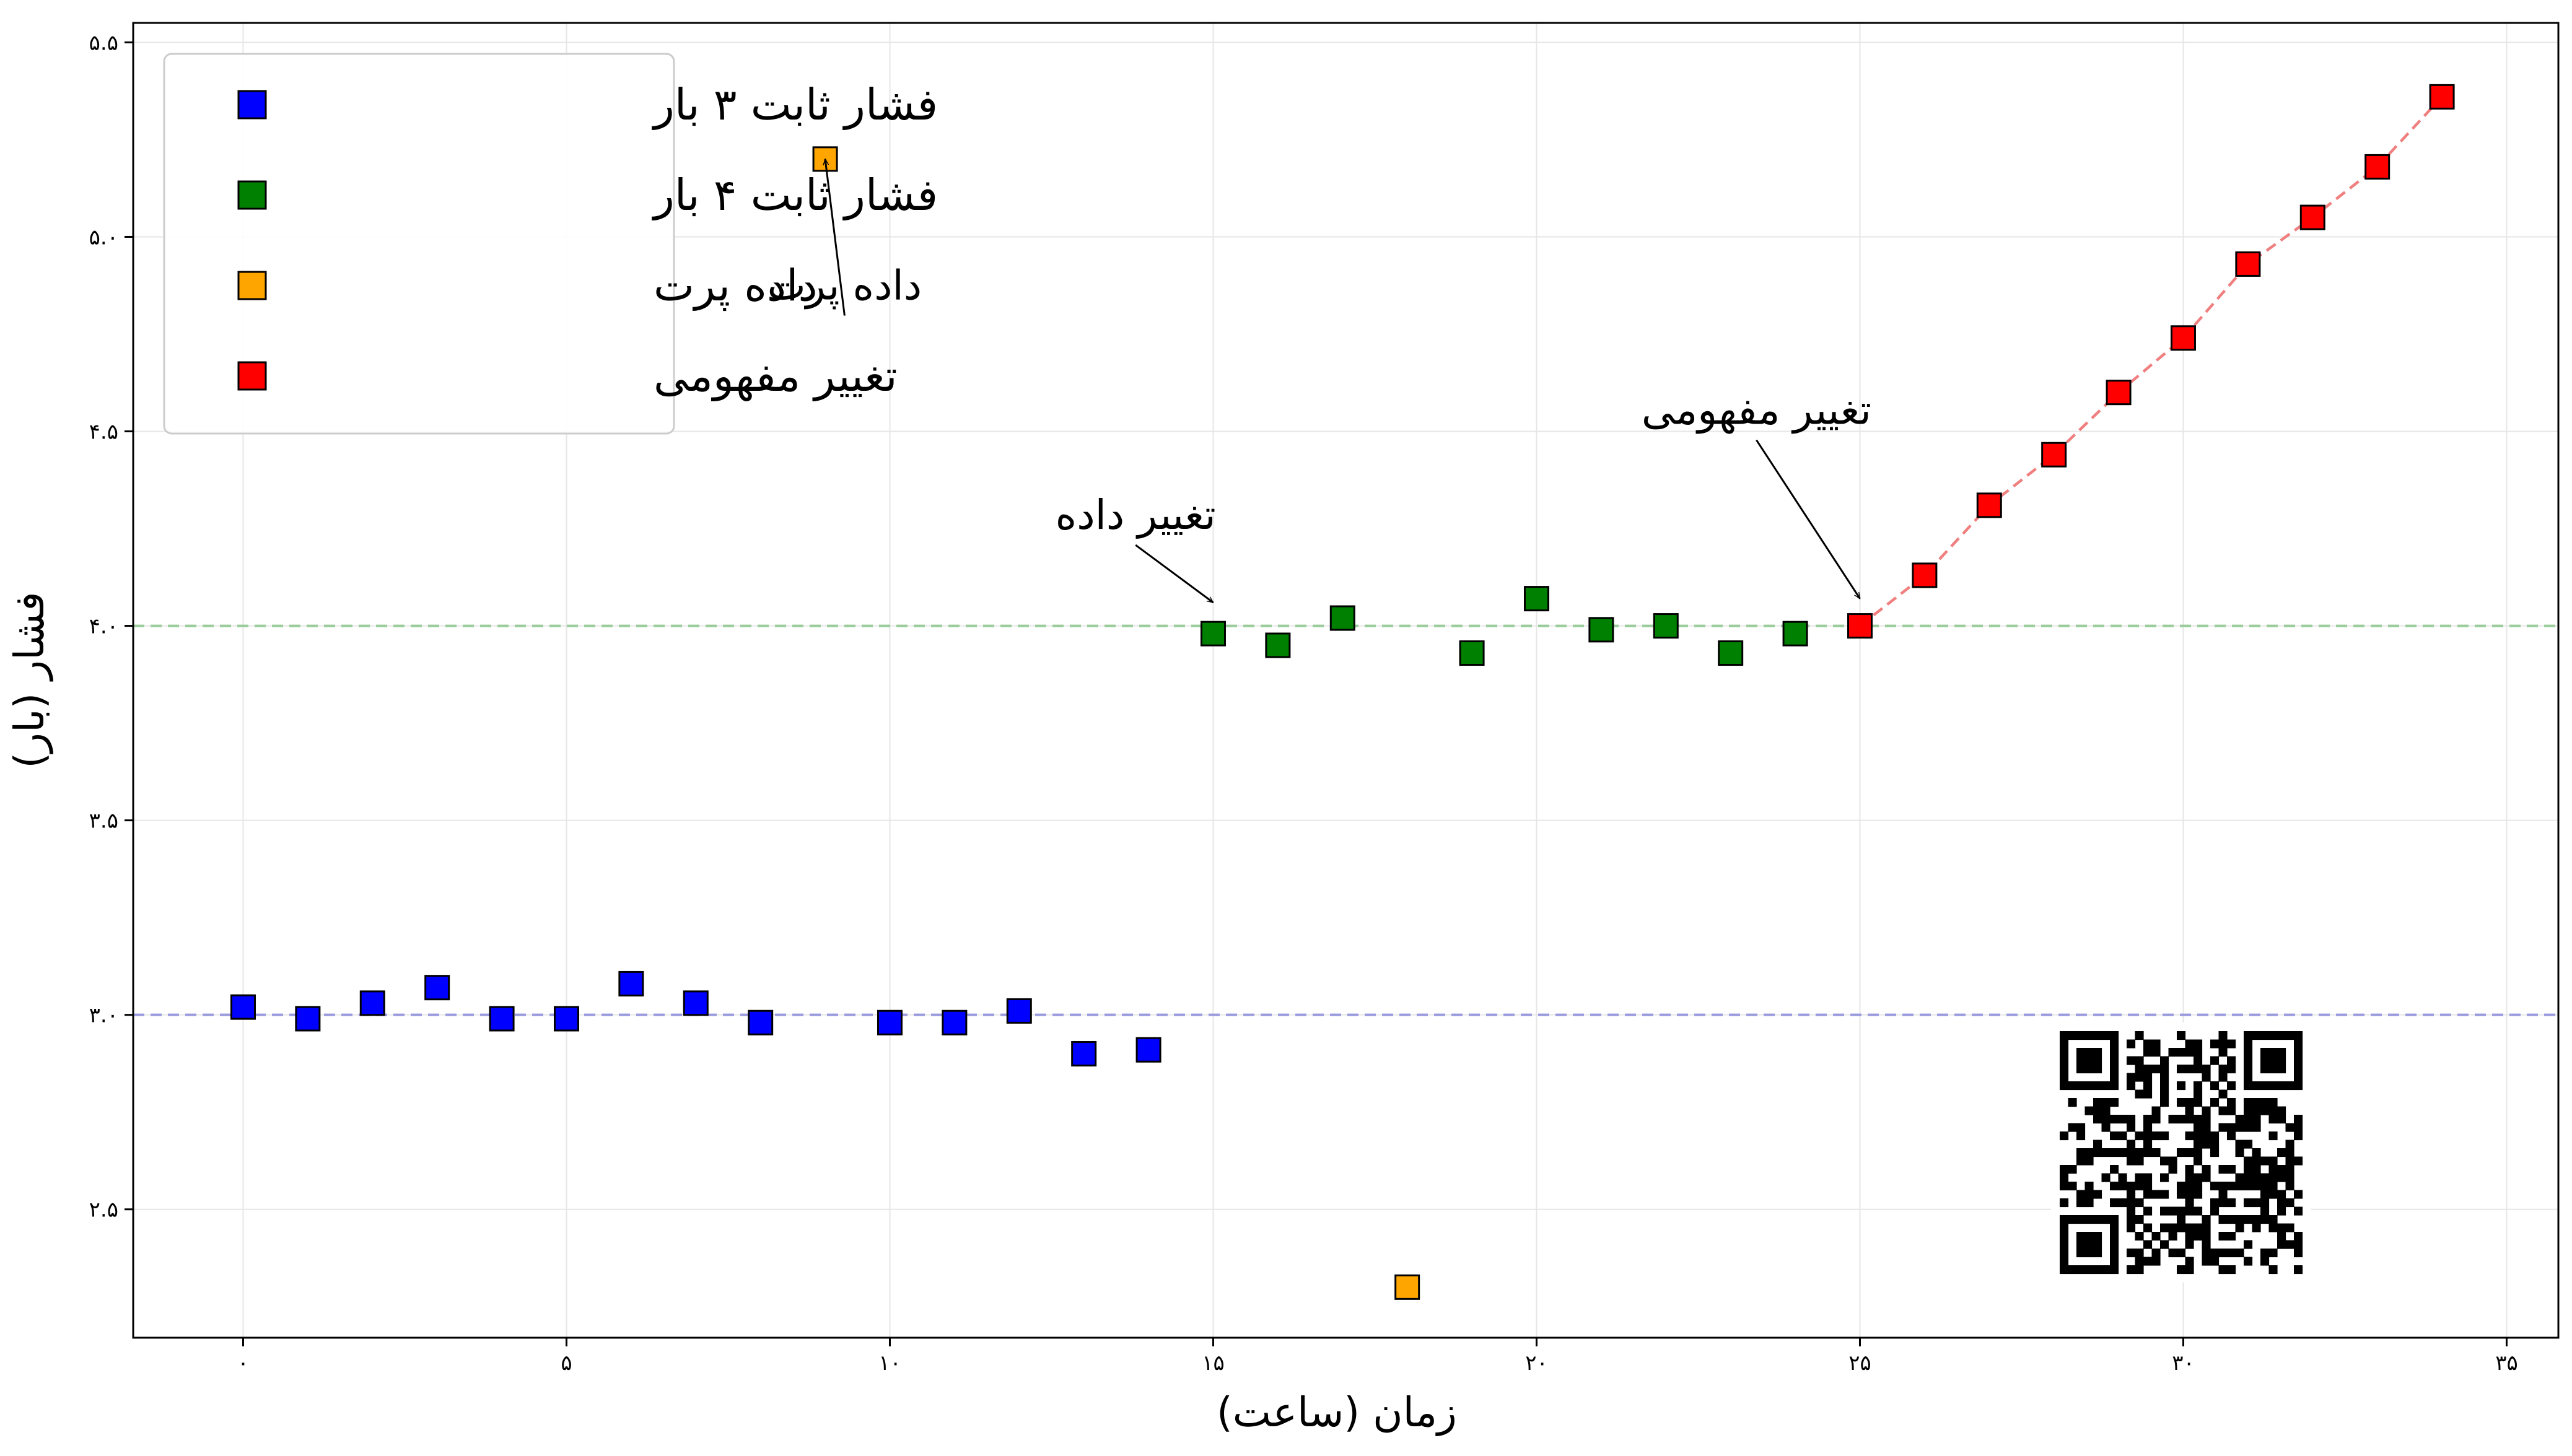 Image resolution: width=2572 pixels, height=1456 pixels. Describe the element at coordinates (103, 238) in the screenshot. I see `y-tick-label: ۵.۰` at that location.